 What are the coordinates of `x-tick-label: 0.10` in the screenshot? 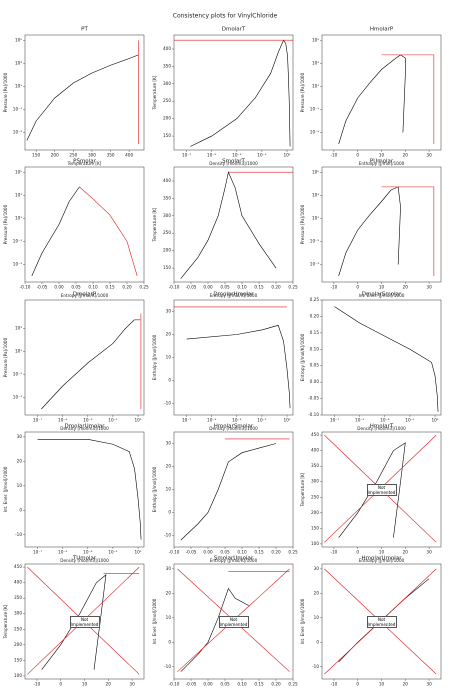 It's located at (242, 684).